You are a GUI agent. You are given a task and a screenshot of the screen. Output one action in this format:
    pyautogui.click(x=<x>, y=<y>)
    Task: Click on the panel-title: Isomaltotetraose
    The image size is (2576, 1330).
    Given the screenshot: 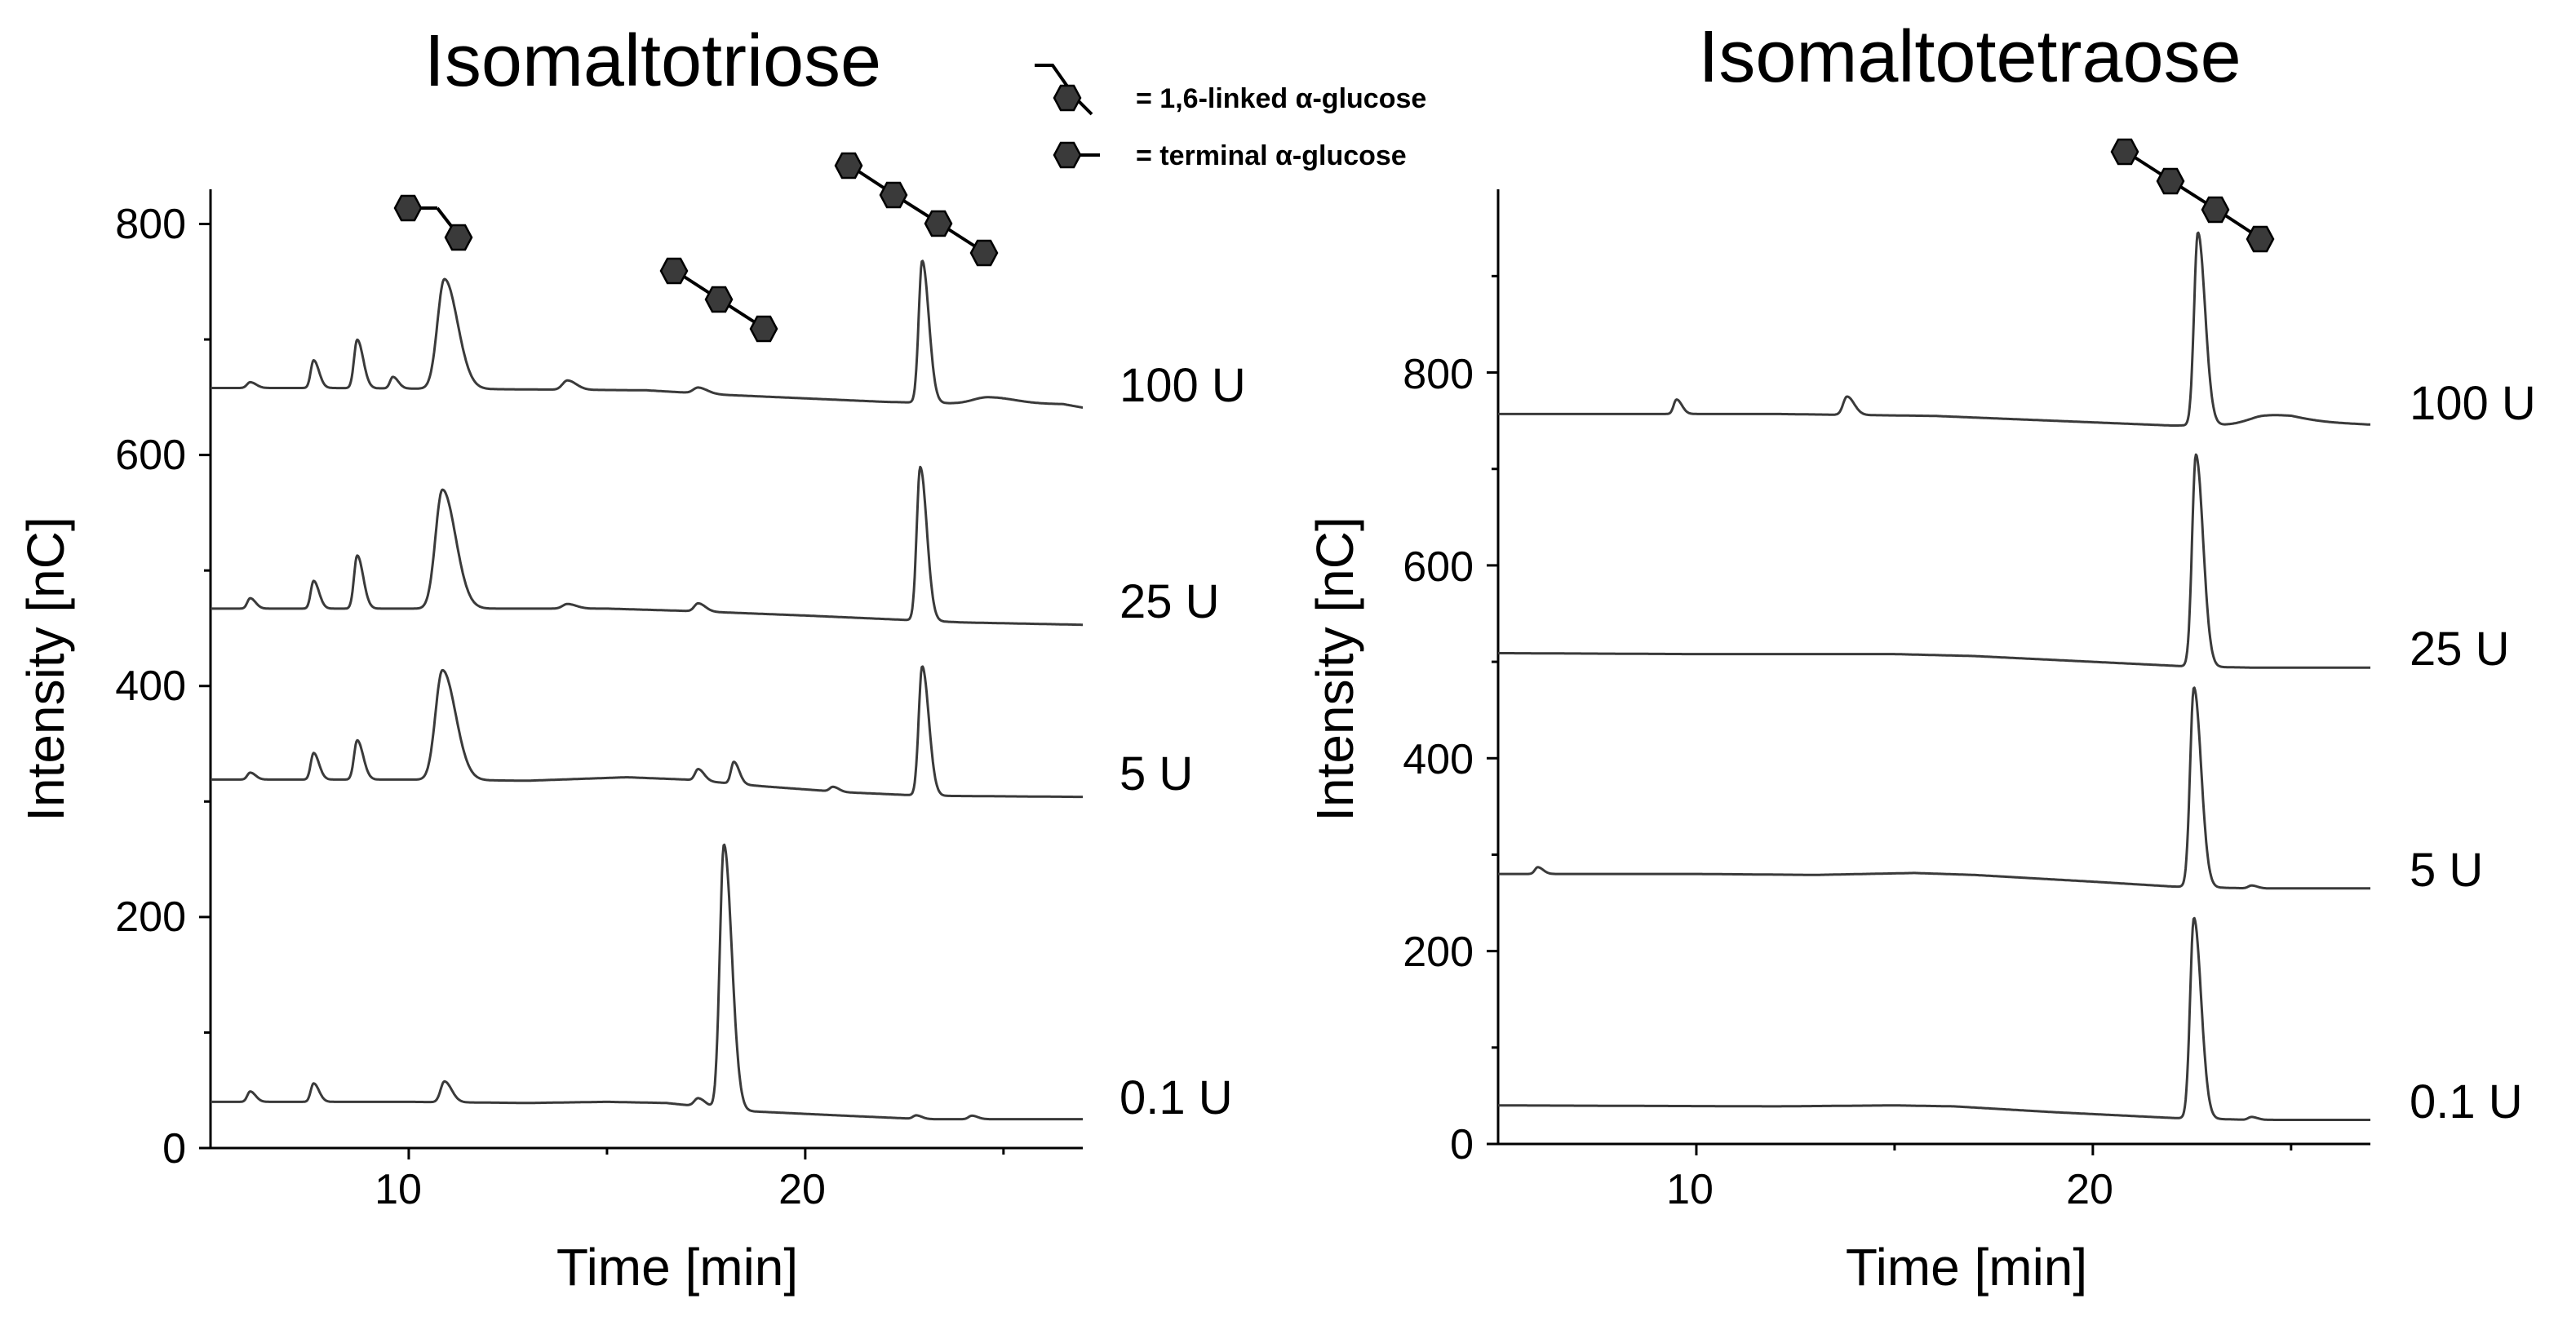 What is the action you would take?
    pyautogui.click(x=1969, y=57)
    